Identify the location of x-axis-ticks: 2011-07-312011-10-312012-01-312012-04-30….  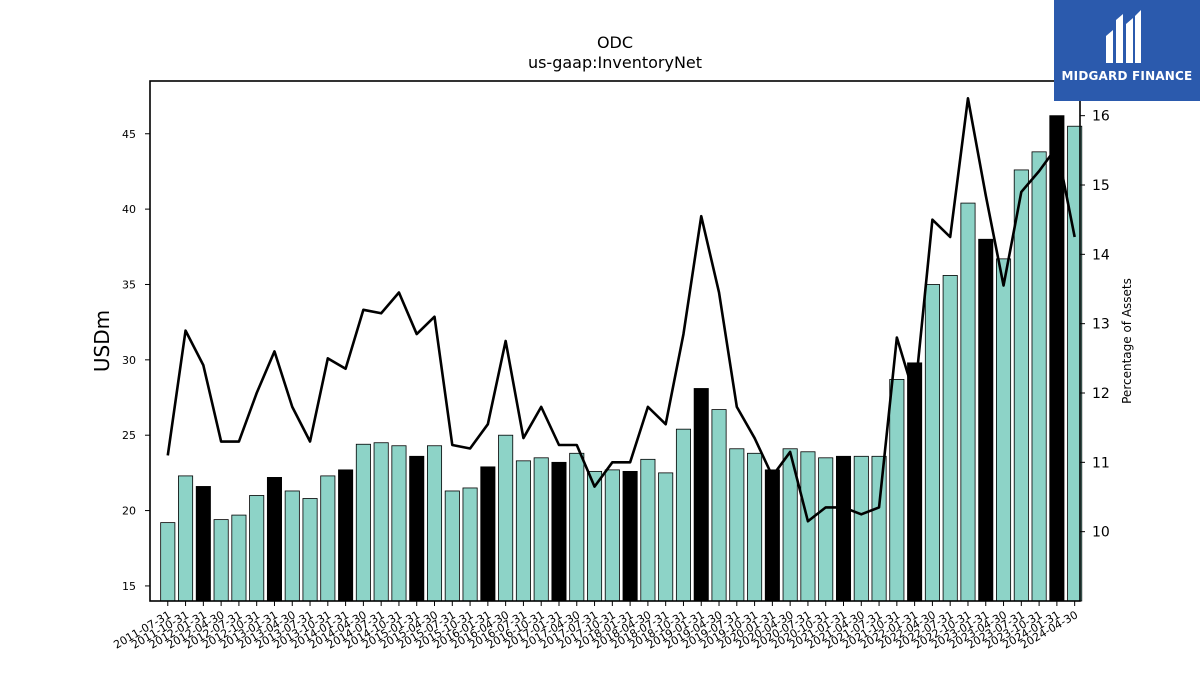
(595, 626).